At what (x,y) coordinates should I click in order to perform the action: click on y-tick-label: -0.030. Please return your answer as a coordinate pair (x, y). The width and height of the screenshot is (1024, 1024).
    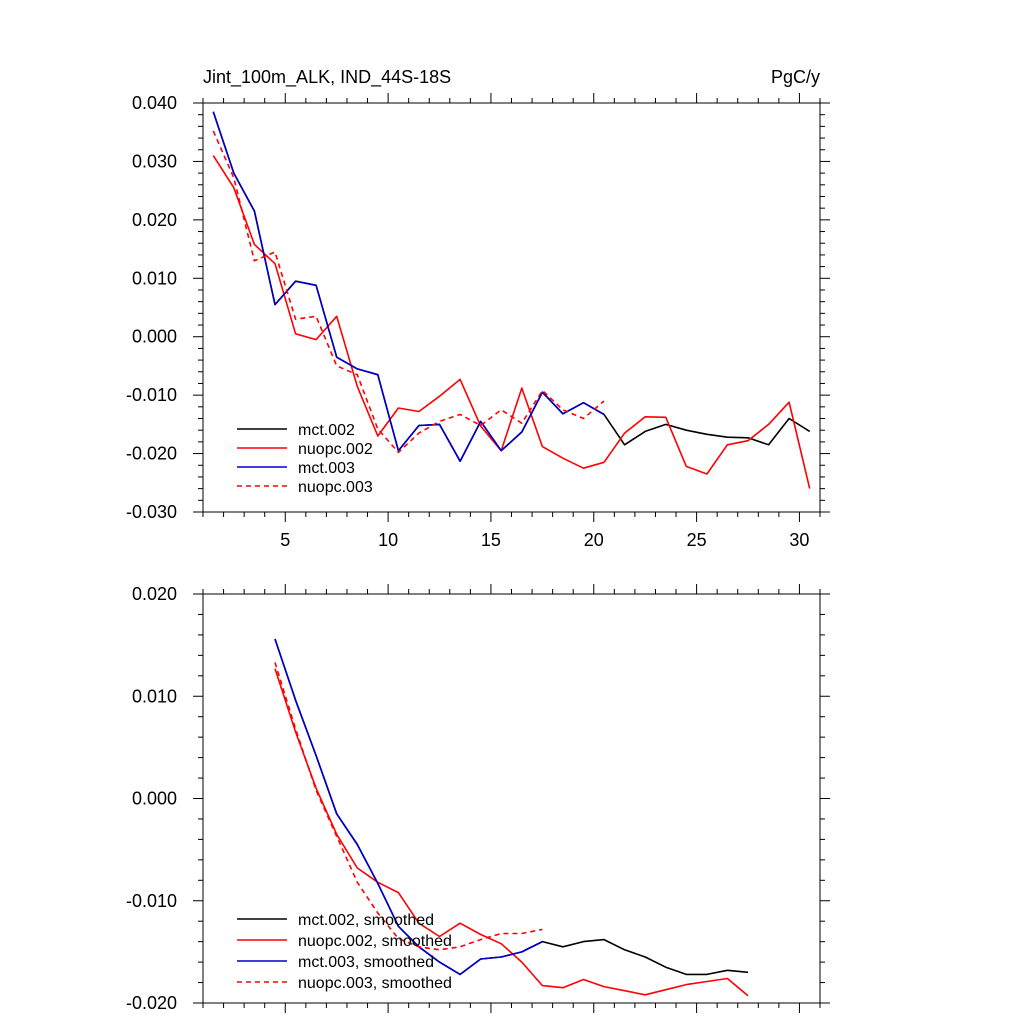
    Looking at the image, I should click on (151, 512).